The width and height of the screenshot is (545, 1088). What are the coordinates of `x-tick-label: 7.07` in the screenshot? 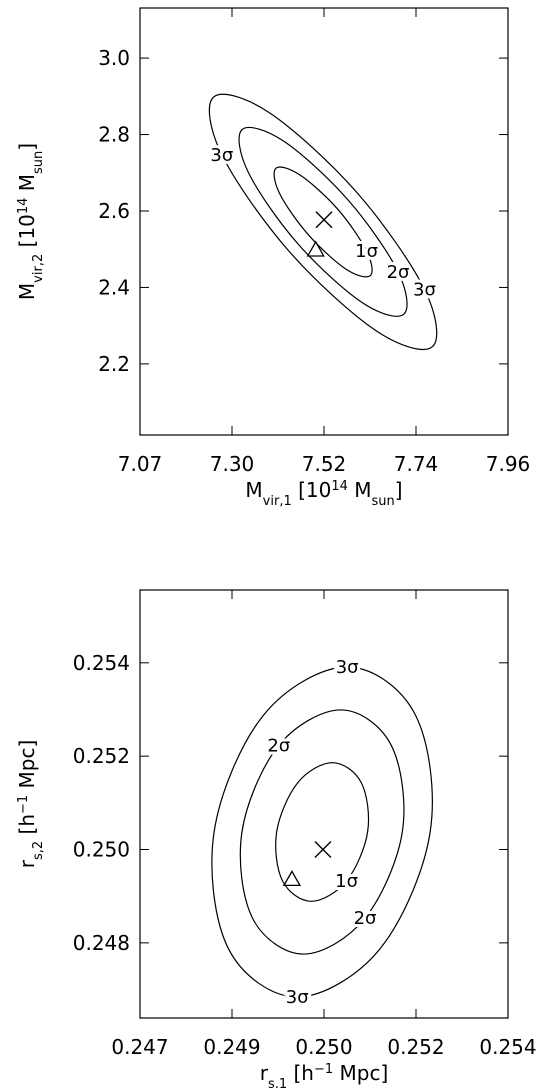 It's located at (140, 464).